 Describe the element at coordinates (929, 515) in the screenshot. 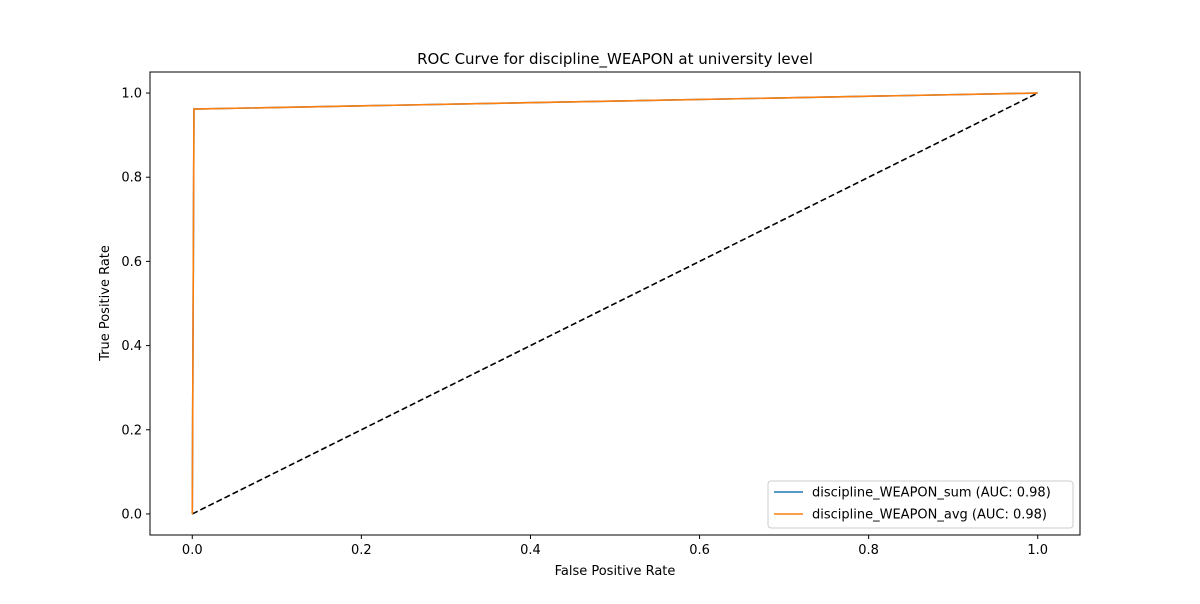

I see `legend-label: discipline_WEAPON_avg (AUC: 0.98)` at that location.